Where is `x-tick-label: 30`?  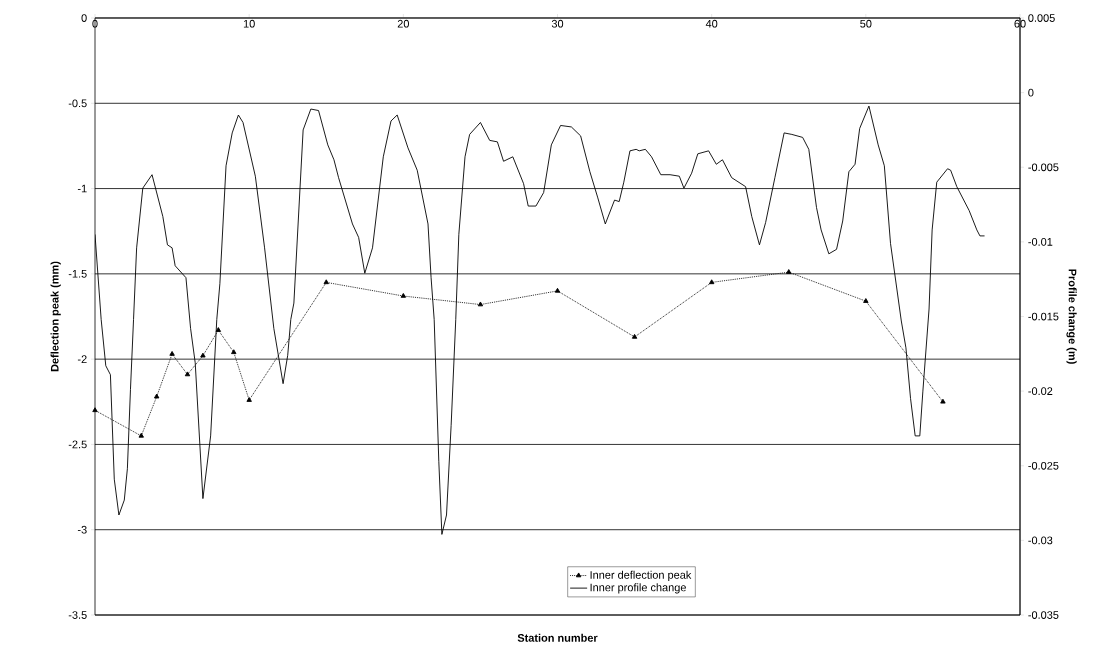 x-tick-label: 30 is located at coordinates (557, 23).